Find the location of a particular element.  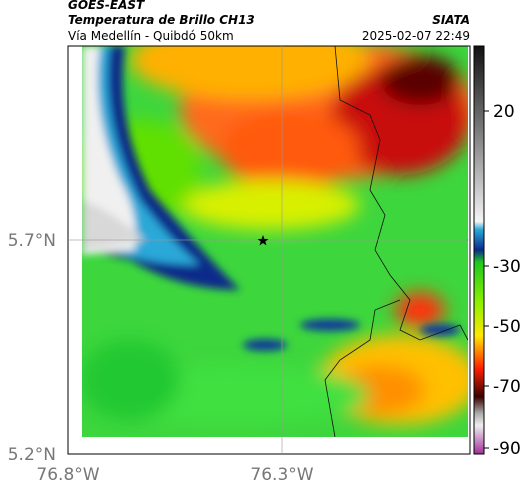

colorbar is located at coordinates (479, 250).